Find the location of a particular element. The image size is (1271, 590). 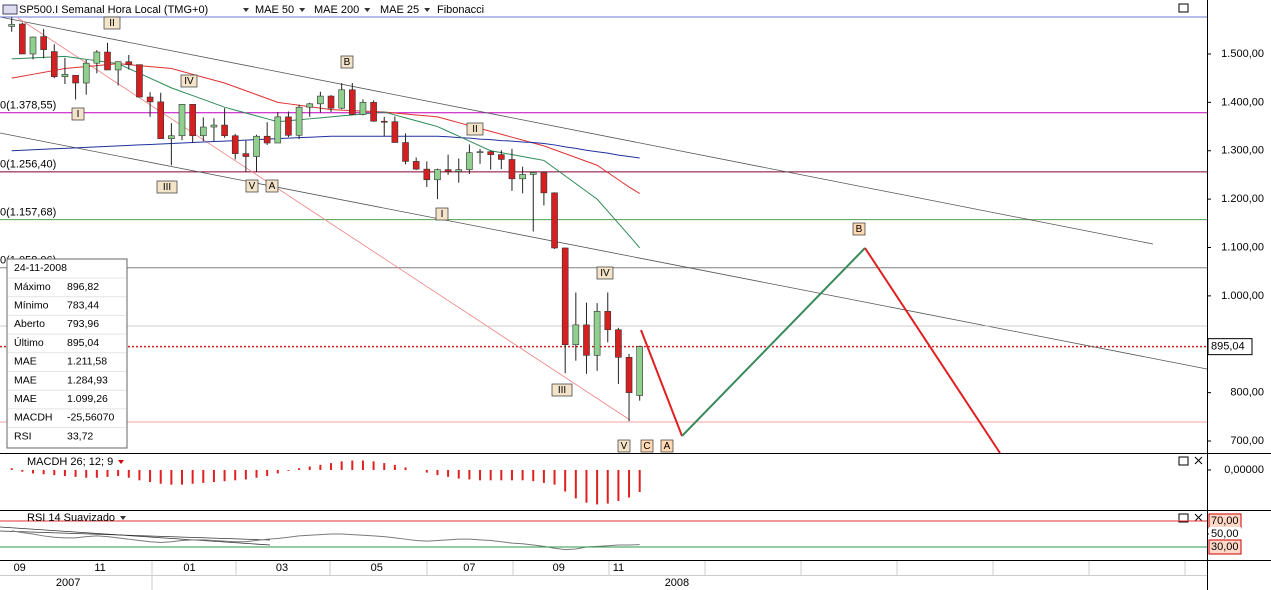

info-row-value: -25,56070 is located at coordinates (90, 418).